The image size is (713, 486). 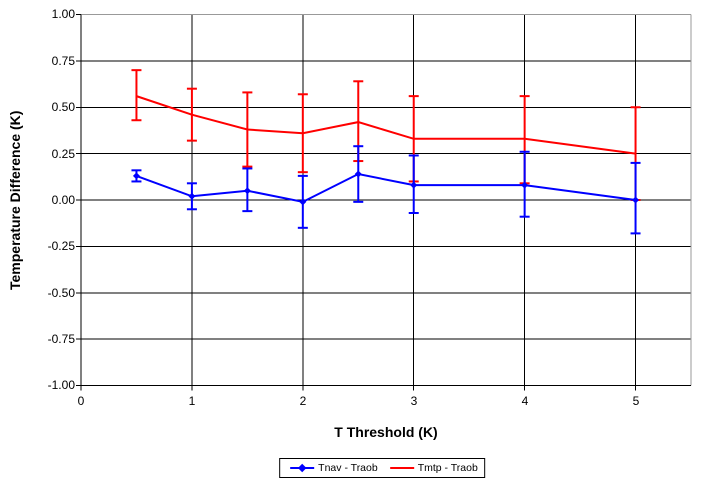 I want to click on y-tick-label: 0.25, so click(x=63, y=154).